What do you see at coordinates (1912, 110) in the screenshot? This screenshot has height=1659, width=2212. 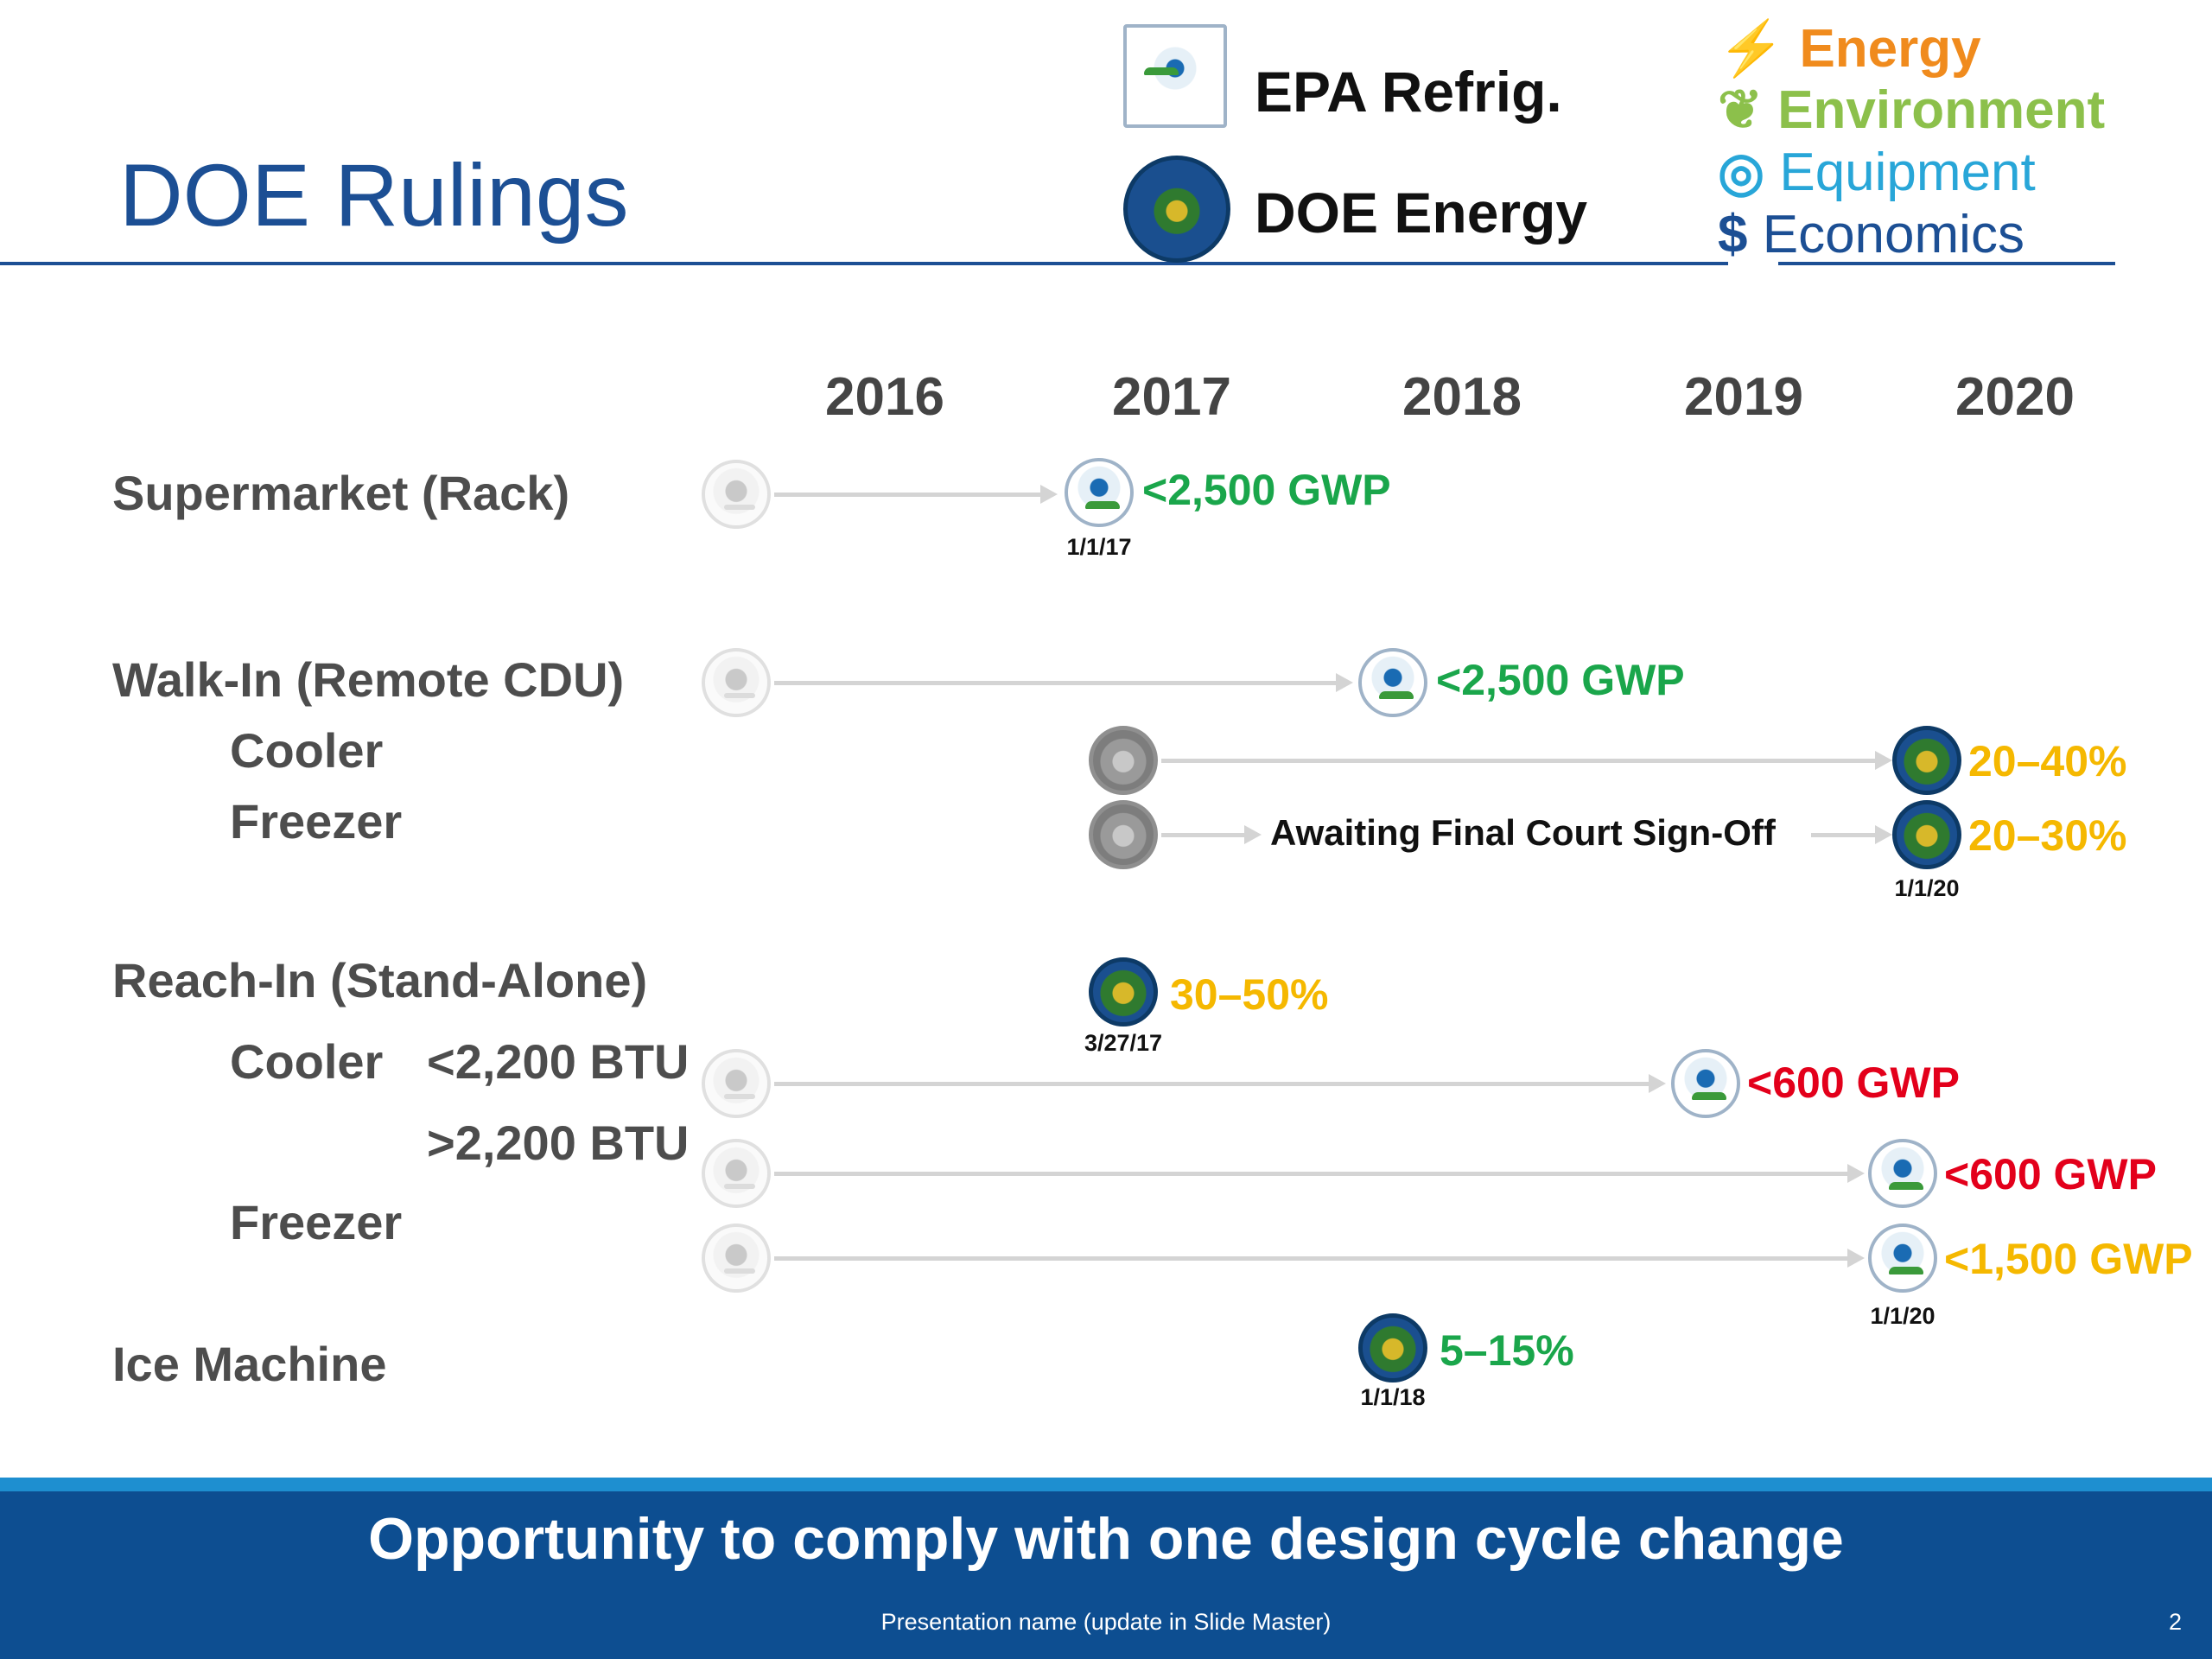 I see `four-e-environment: ❦ Environment` at bounding box center [1912, 110].